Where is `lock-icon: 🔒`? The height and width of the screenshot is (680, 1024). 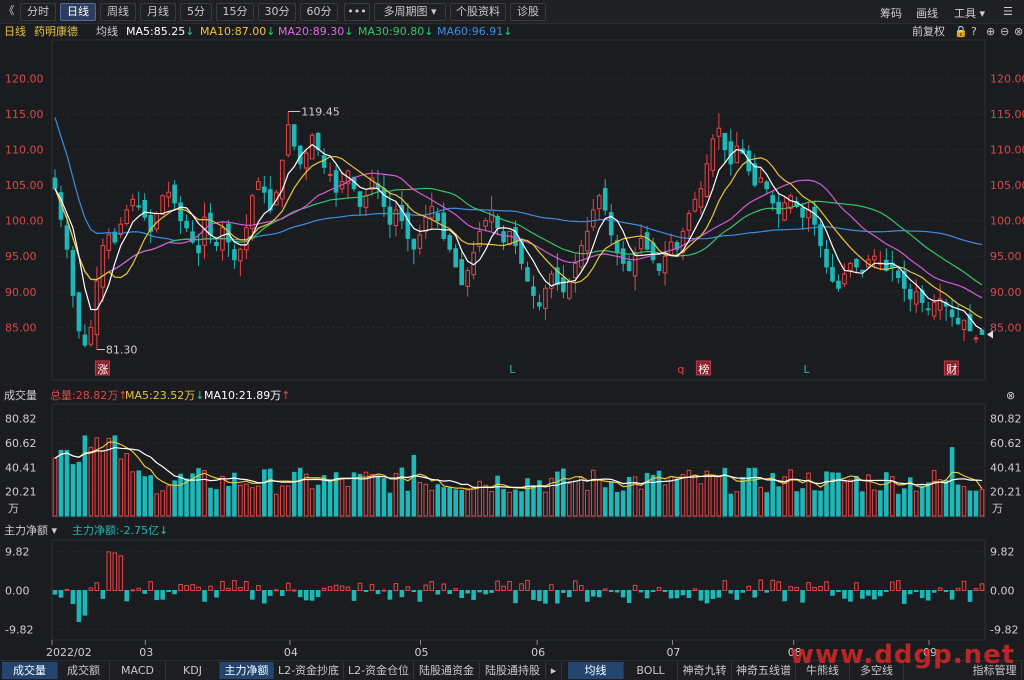
lock-icon: 🔒 is located at coordinates (961, 31).